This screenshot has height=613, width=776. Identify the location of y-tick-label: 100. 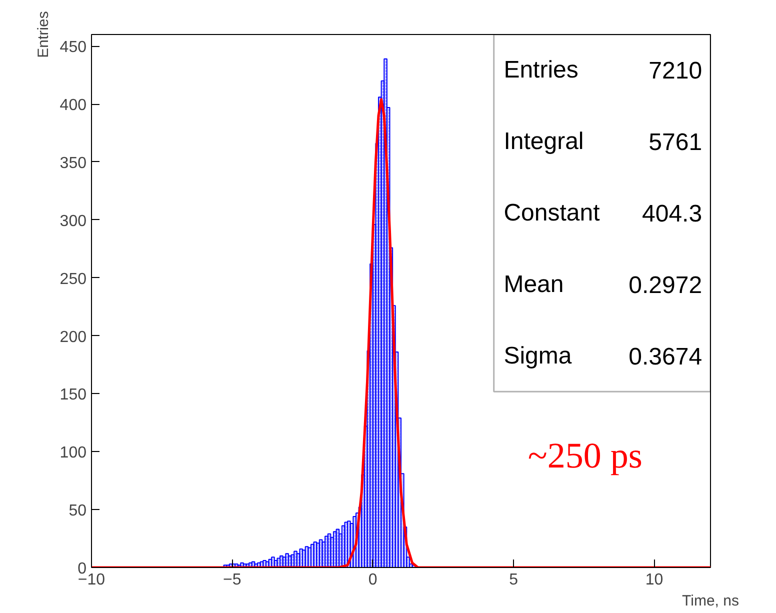
(73, 453).